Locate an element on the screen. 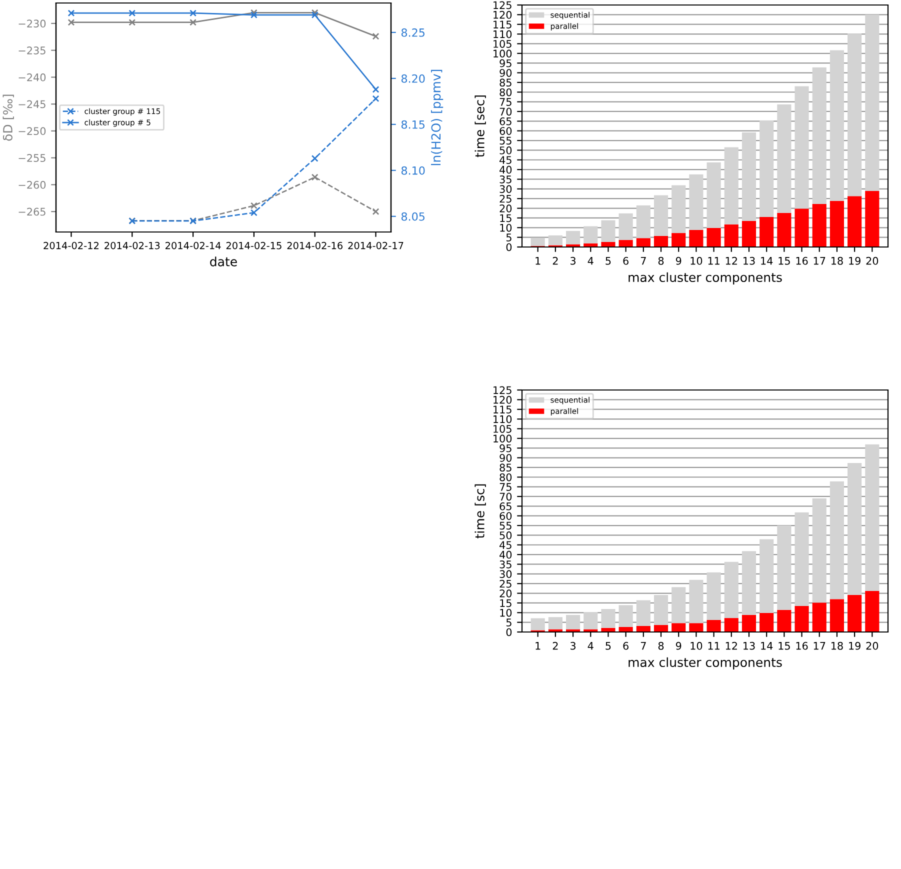  y-tick-label: 70 is located at coordinates (506, 112).